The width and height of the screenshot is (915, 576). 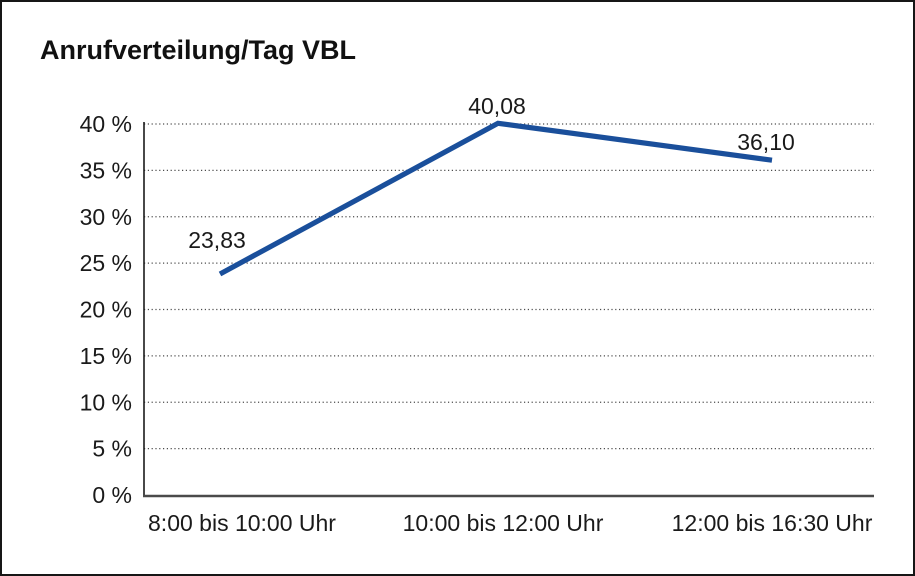 What do you see at coordinates (198, 50) in the screenshot?
I see `chart-title: Anrufverteilung/Tag VBL` at bounding box center [198, 50].